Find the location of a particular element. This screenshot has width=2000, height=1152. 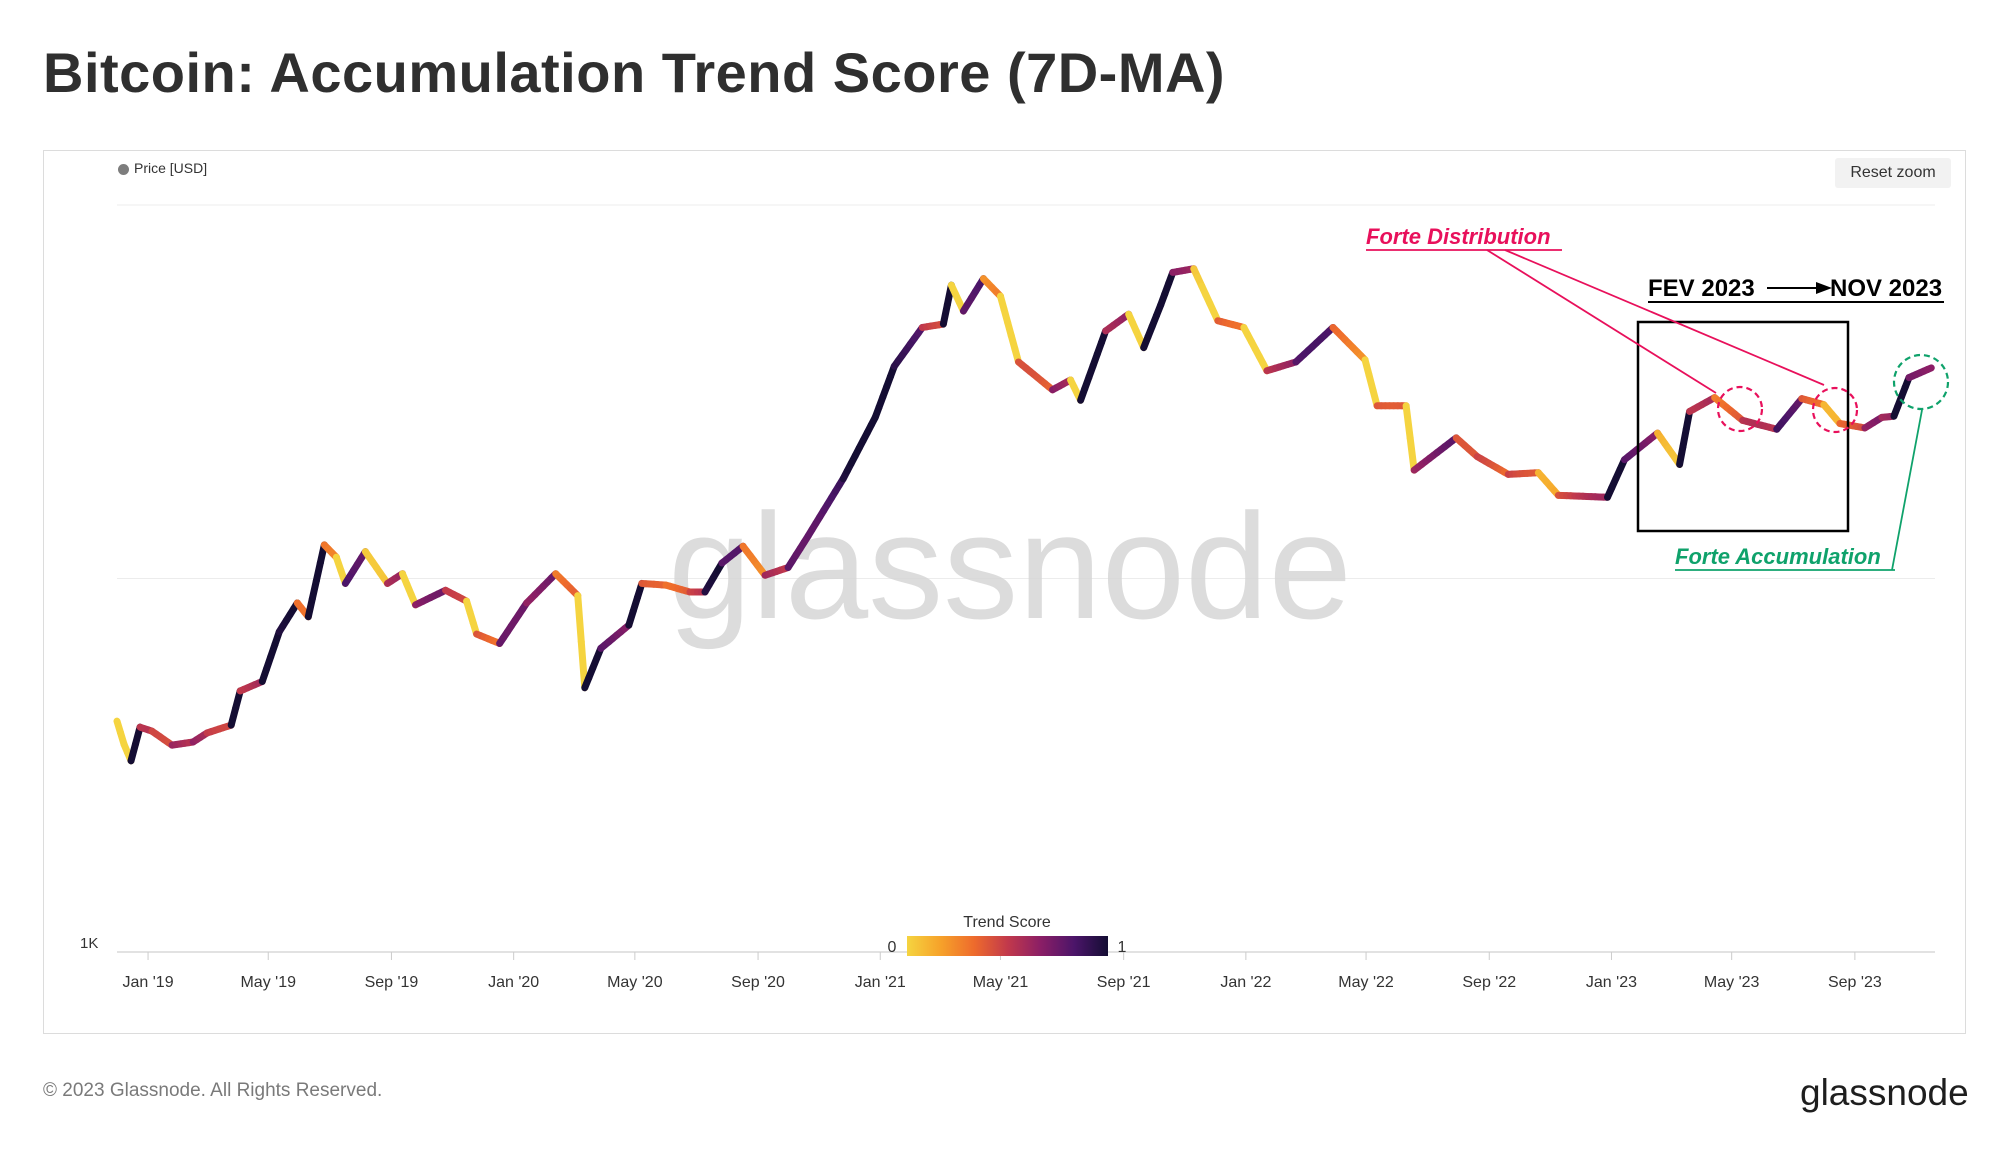

x-tick-label: May '23 is located at coordinates (1732, 982).